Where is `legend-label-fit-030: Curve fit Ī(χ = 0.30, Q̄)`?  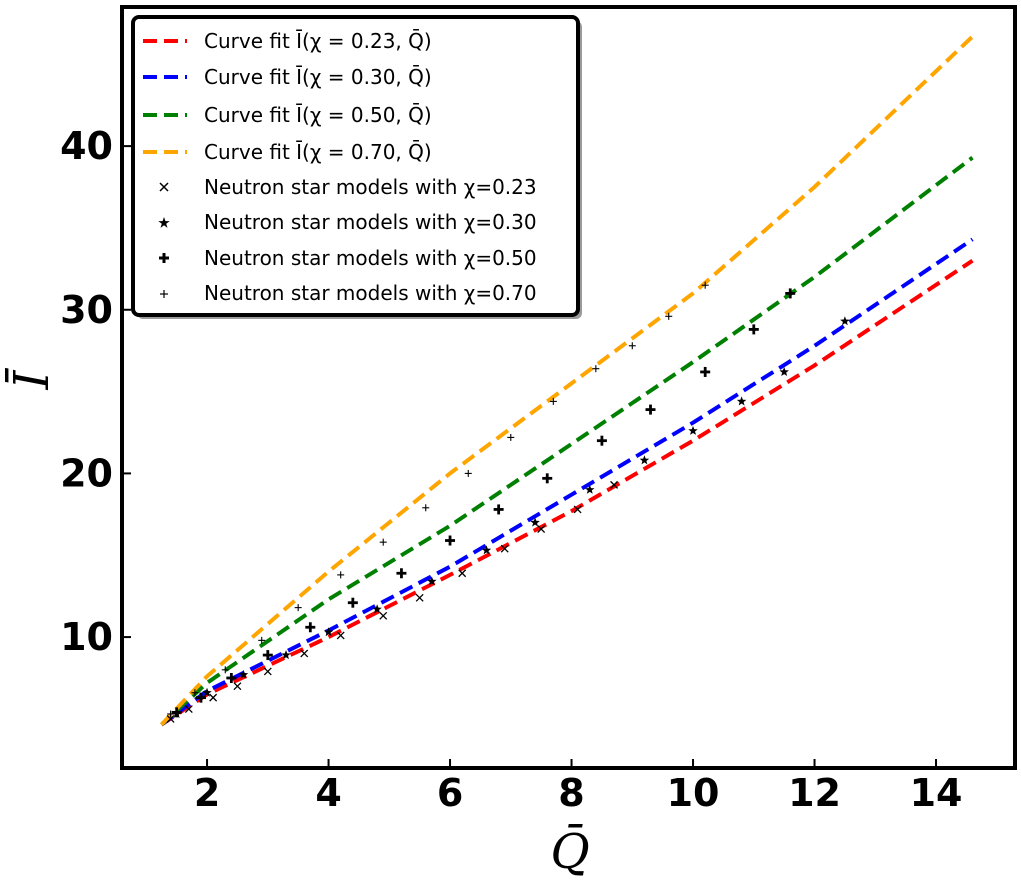
legend-label-fit-030: Curve fit Ī(χ = 0.30, Q̄) is located at coordinates (318, 76).